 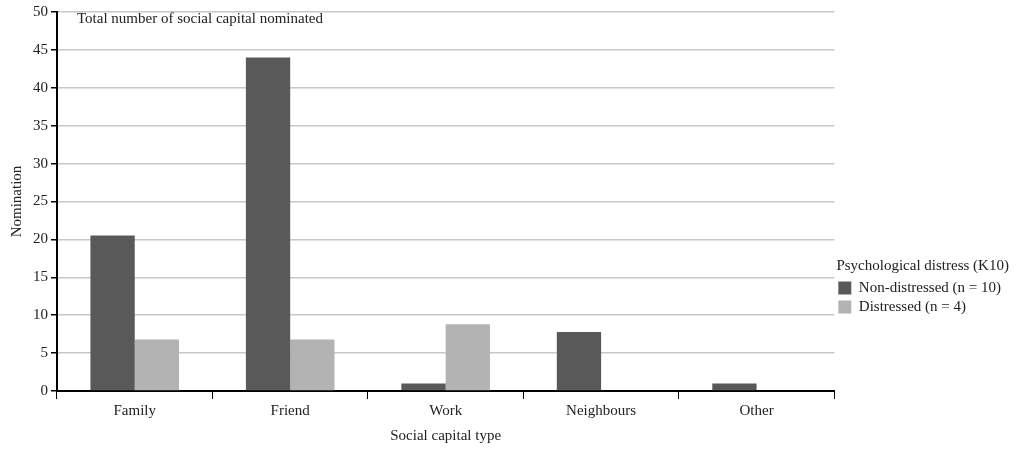 What do you see at coordinates (446, 409) in the screenshot?
I see `x-tick-label: Work` at bounding box center [446, 409].